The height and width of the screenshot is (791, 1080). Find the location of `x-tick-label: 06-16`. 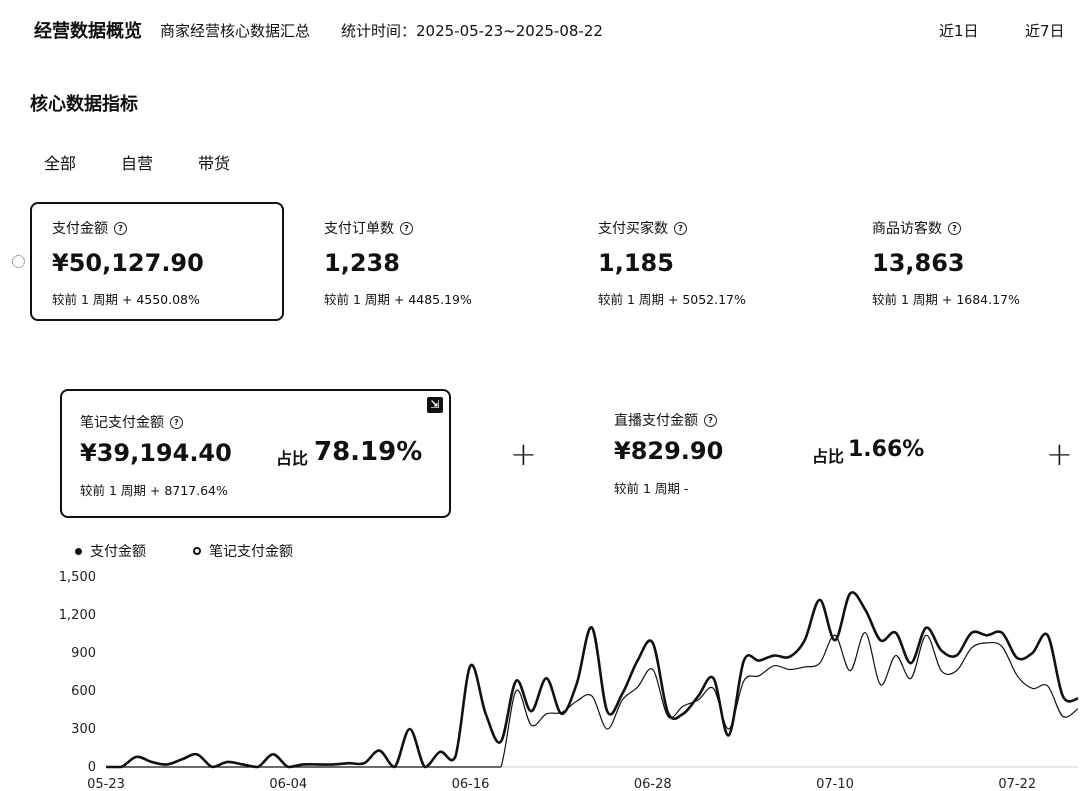

x-tick-label: 06-16 is located at coordinates (471, 784).